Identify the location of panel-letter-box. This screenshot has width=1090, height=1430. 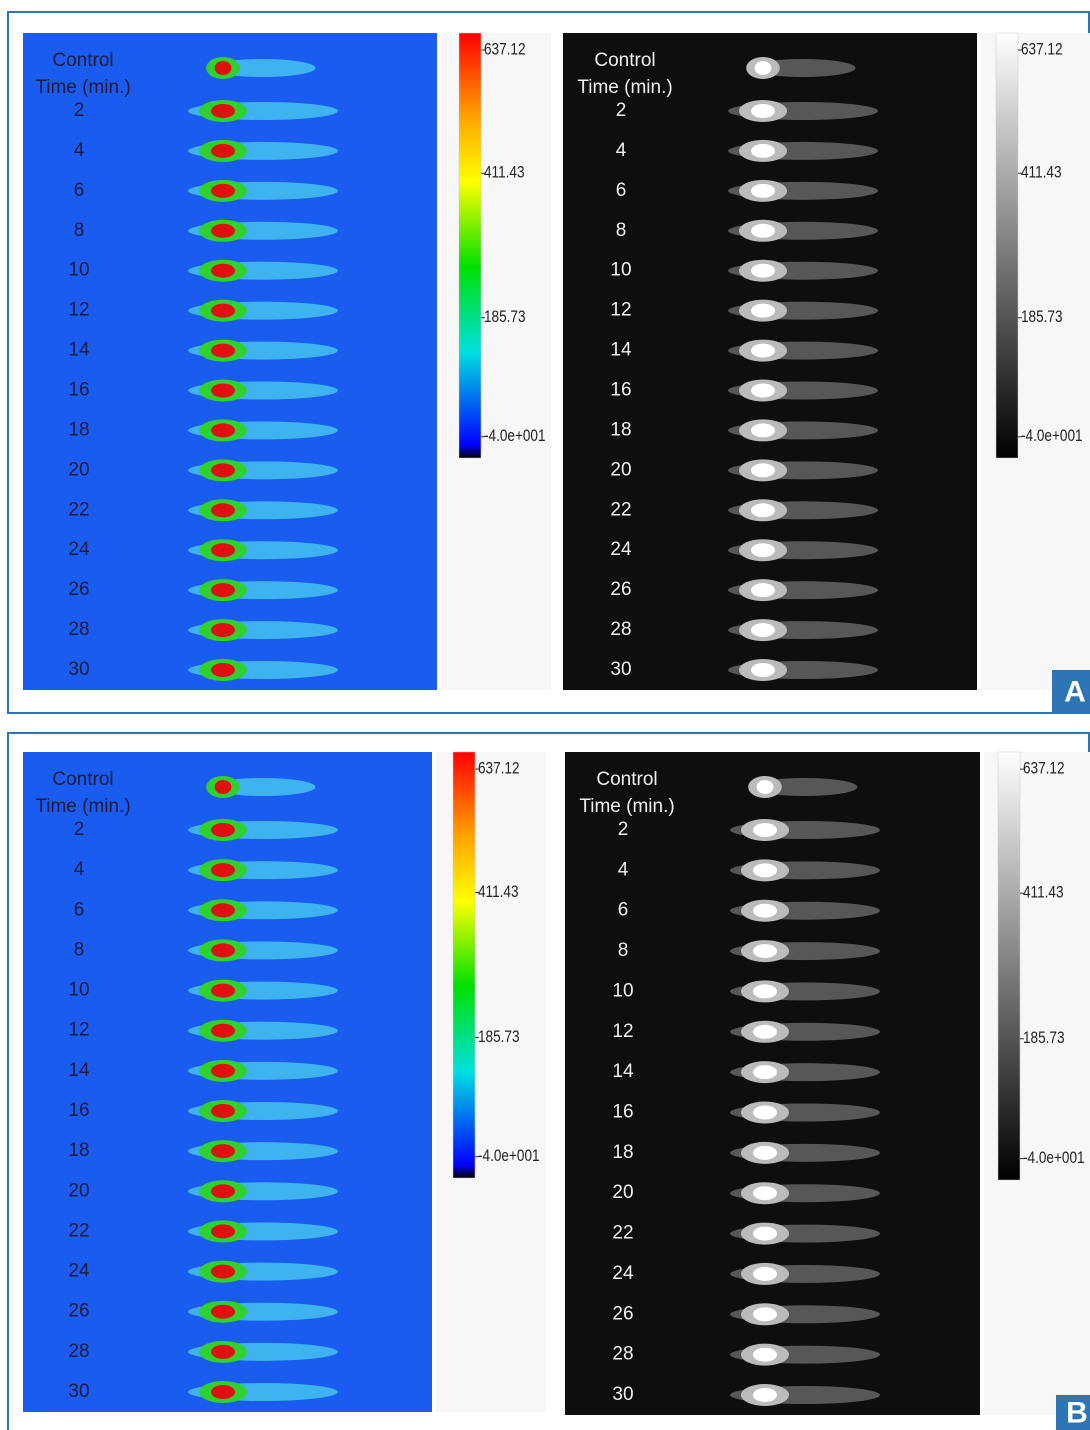
(1071, 691).